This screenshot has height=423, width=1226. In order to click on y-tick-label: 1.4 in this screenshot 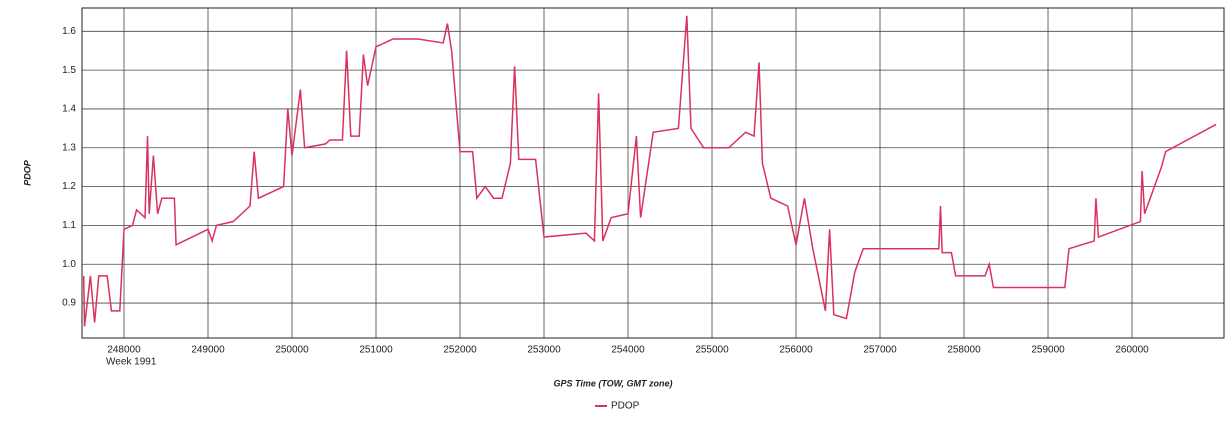, I will do `click(69, 109)`.